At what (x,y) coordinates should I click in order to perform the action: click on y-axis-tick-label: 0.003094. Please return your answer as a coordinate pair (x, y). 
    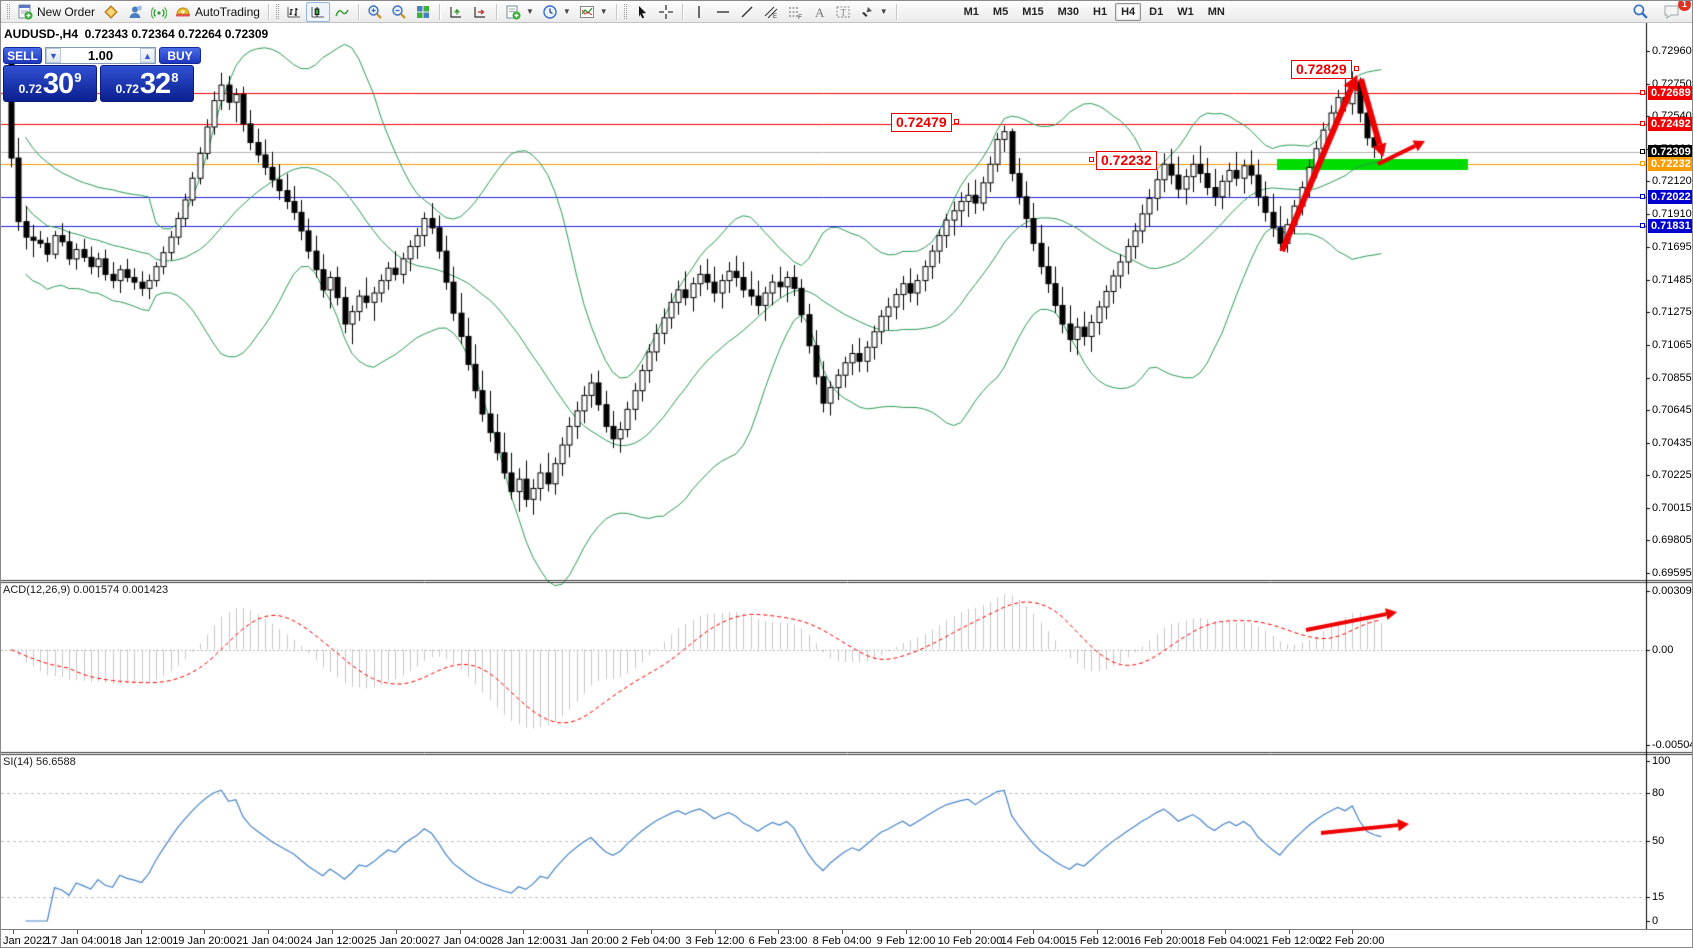
    Looking at the image, I should click on (1672, 591).